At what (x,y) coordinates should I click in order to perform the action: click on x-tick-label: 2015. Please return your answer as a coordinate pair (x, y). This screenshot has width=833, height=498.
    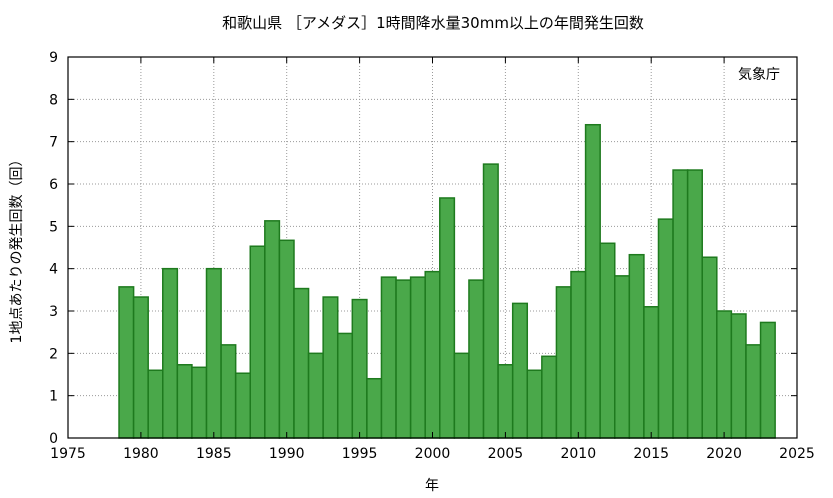
    Looking at the image, I should click on (651, 454).